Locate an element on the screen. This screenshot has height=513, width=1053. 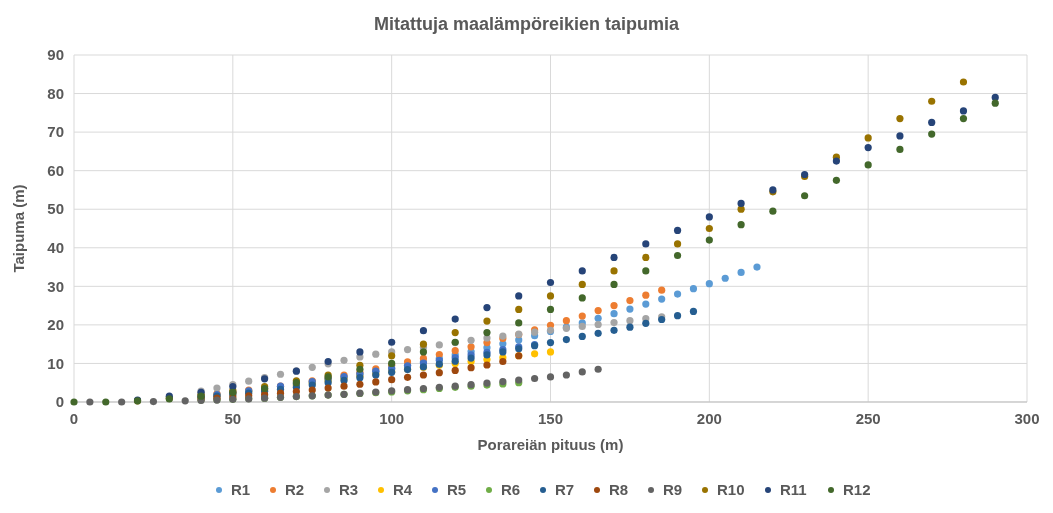
y-tick-label: 20 is located at coordinates (55, 325).